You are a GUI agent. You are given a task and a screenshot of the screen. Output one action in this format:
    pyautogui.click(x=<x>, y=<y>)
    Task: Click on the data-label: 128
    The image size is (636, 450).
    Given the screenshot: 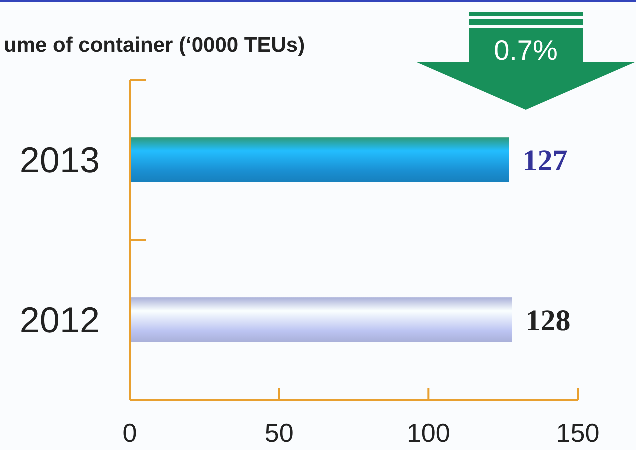 What is the action you would take?
    pyautogui.click(x=548, y=321)
    